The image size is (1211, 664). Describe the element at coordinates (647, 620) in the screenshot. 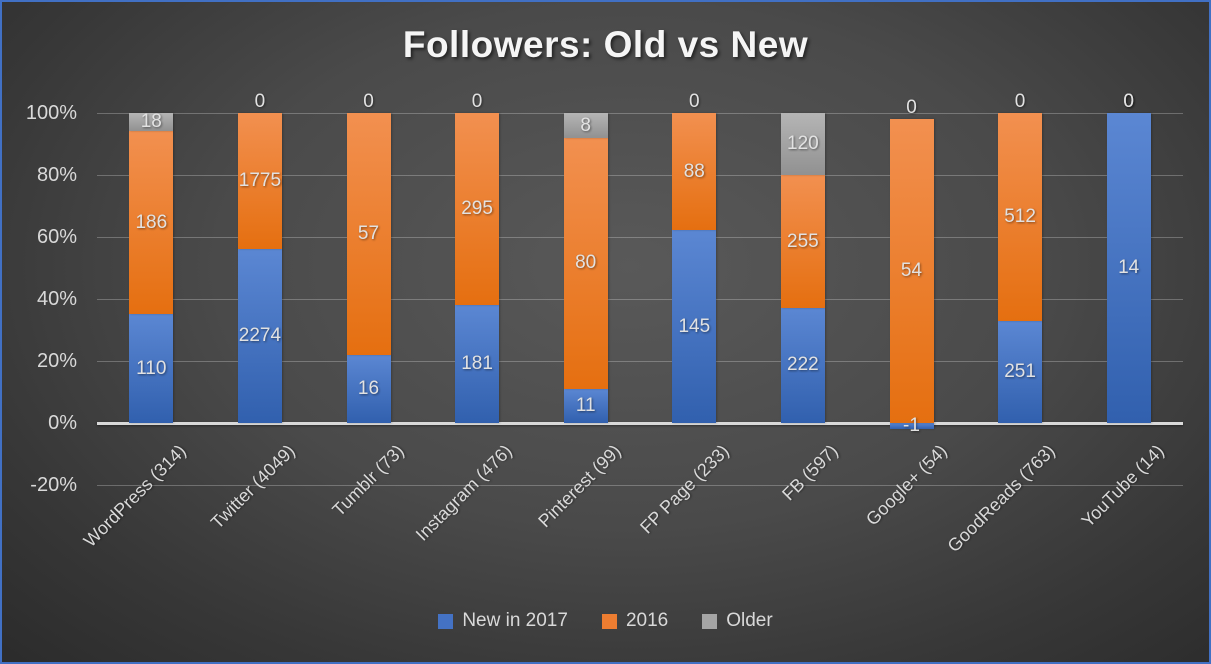

I see `legend-label: 2016` at that location.